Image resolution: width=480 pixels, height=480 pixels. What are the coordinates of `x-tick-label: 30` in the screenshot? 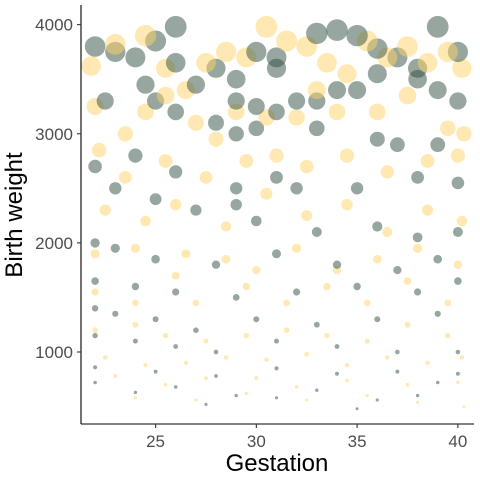 It's located at (256, 441).